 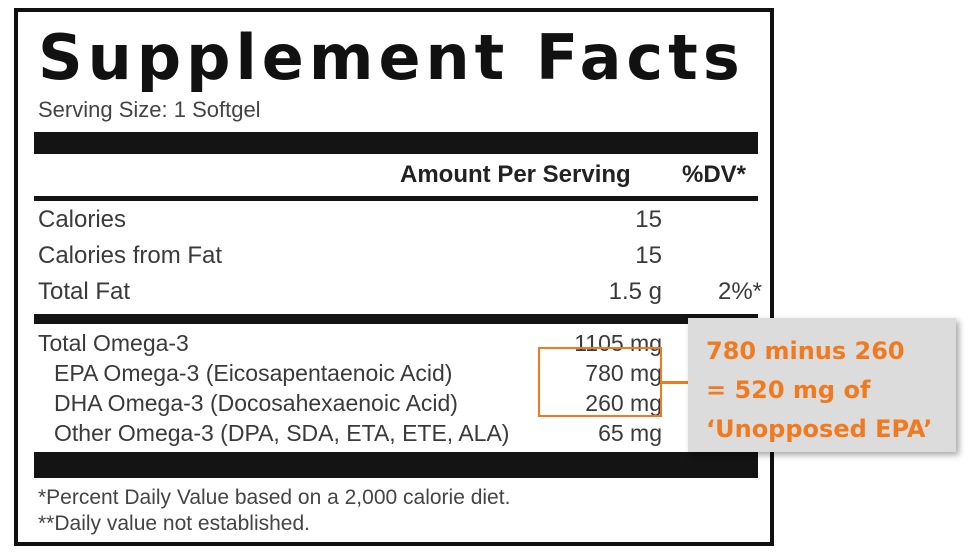 I want to click on thick-divider, so click(x=396, y=143).